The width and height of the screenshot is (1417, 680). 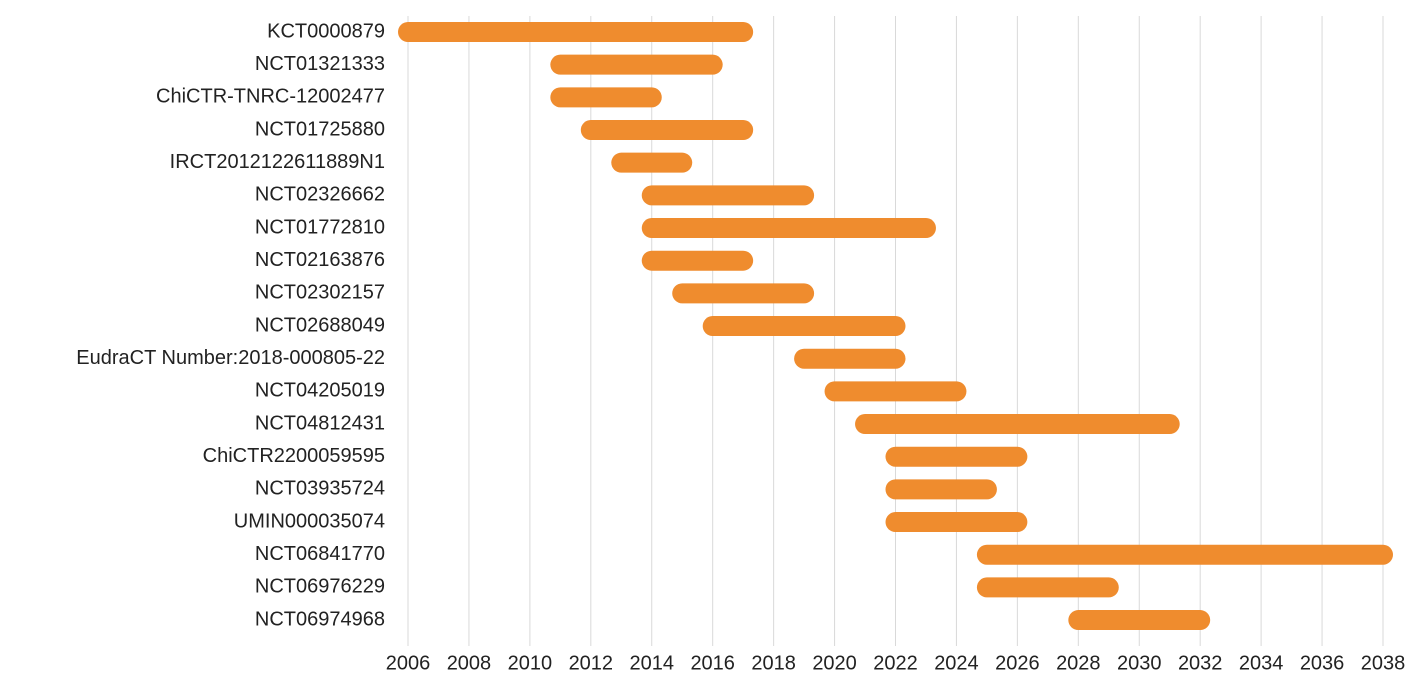 What do you see at coordinates (1139, 663) in the screenshot?
I see `x-tick-label: 2030` at bounding box center [1139, 663].